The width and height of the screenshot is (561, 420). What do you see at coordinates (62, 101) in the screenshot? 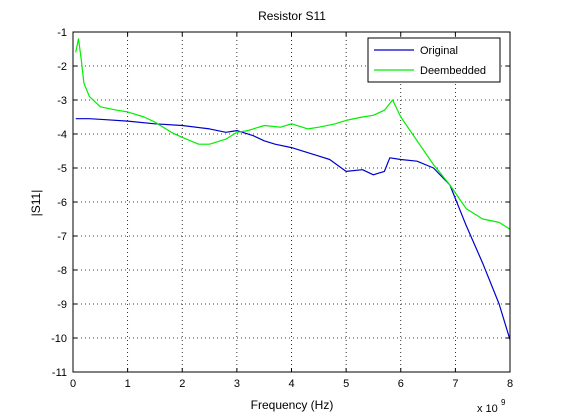
I see `y-tick-label: -3` at bounding box center [62, 101].